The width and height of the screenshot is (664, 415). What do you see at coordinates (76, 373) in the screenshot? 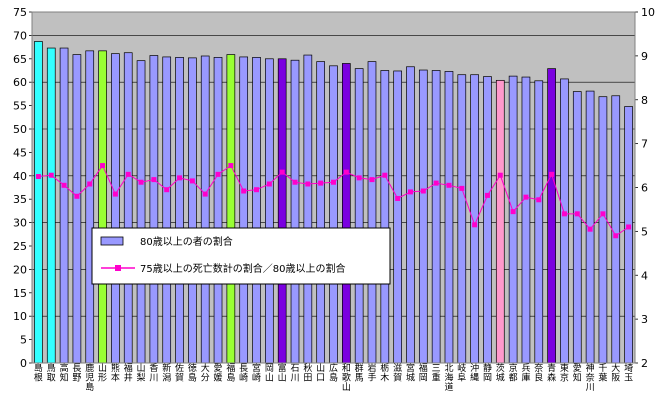
I see `x-tick-label: 長野` at bounding box center [76, 373].